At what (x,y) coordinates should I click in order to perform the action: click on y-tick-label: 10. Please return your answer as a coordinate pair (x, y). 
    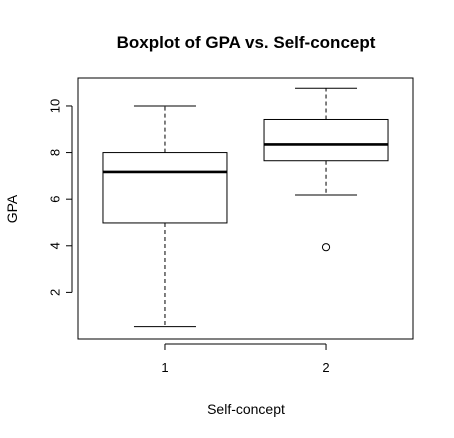
    Looking at the image, I should click on (55, 106).